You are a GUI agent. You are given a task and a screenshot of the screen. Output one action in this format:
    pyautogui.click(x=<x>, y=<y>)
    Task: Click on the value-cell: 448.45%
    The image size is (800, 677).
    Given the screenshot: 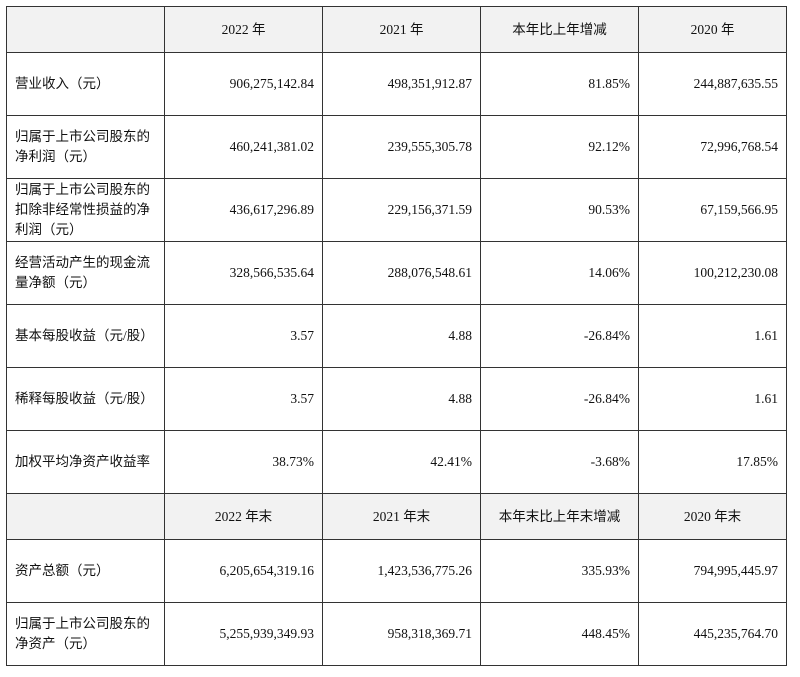 What is the action you would take?
    pyautogui.click(x=559, y=634)
    